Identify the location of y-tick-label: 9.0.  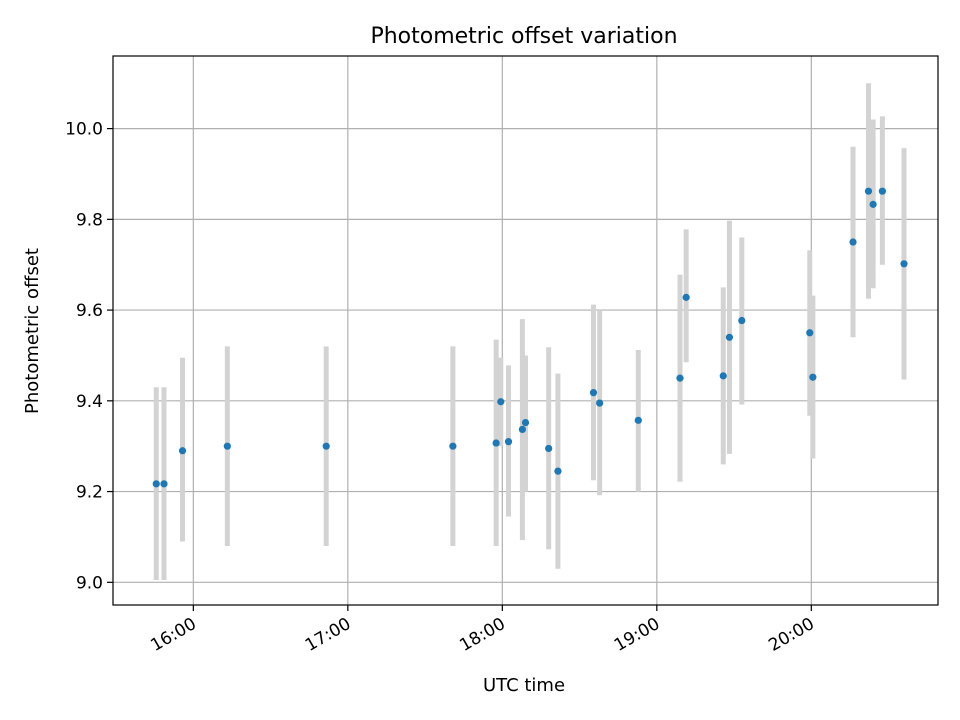
(89, 583).